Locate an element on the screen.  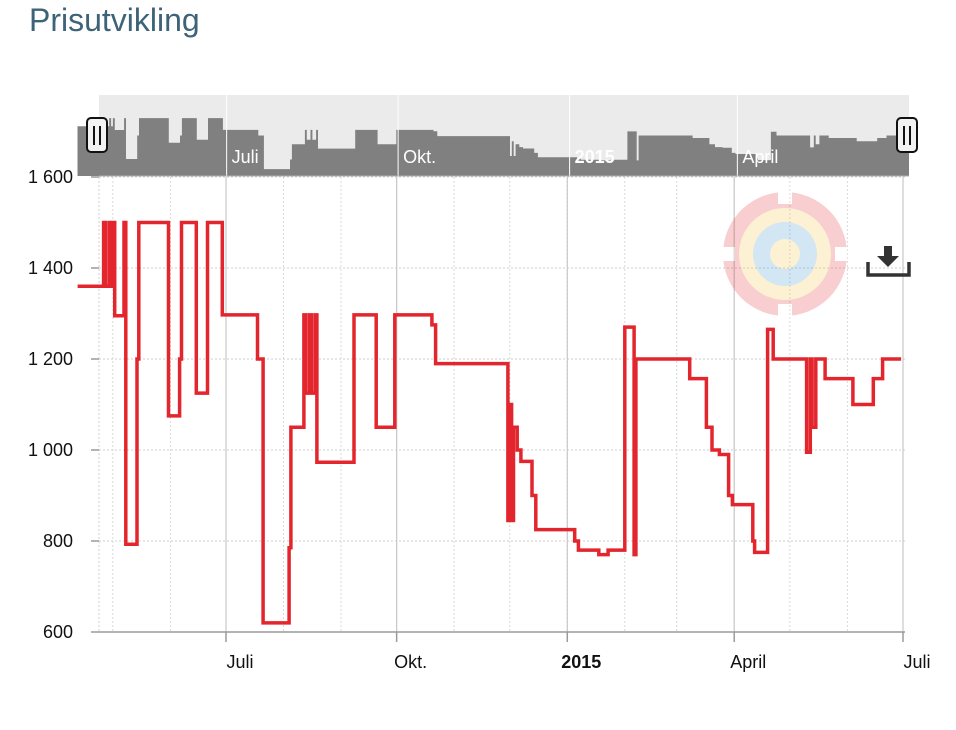
x-axis: Juli Okt. 2015 April Juli is located at coordinates (578, 652).